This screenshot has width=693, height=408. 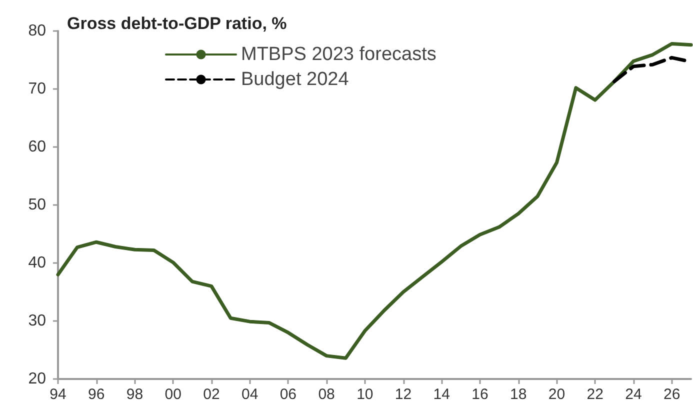 What do you see at coordinates (633, 394) in the screenshot?
I see `x-tick-label: 24` at bounding box center [633, 394].